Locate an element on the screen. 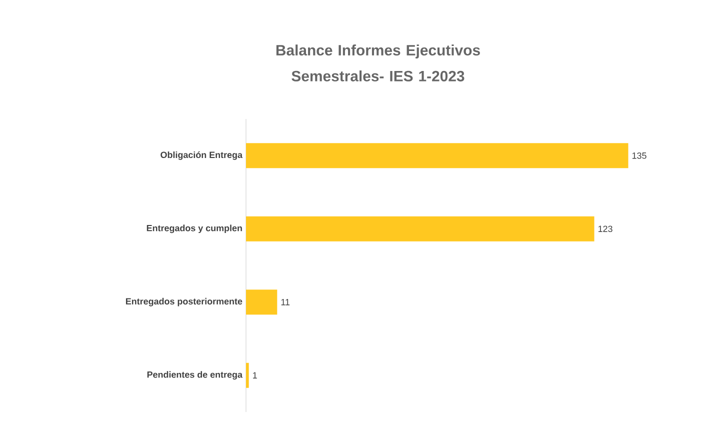 The height and width of the screenshot is (433, 707). data-label: 11 is located at coordinates (285, 302).